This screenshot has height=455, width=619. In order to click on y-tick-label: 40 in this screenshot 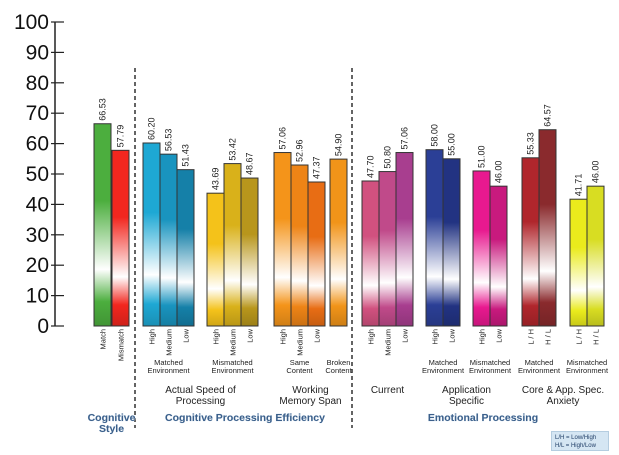, I will do `click(37, 204)`.